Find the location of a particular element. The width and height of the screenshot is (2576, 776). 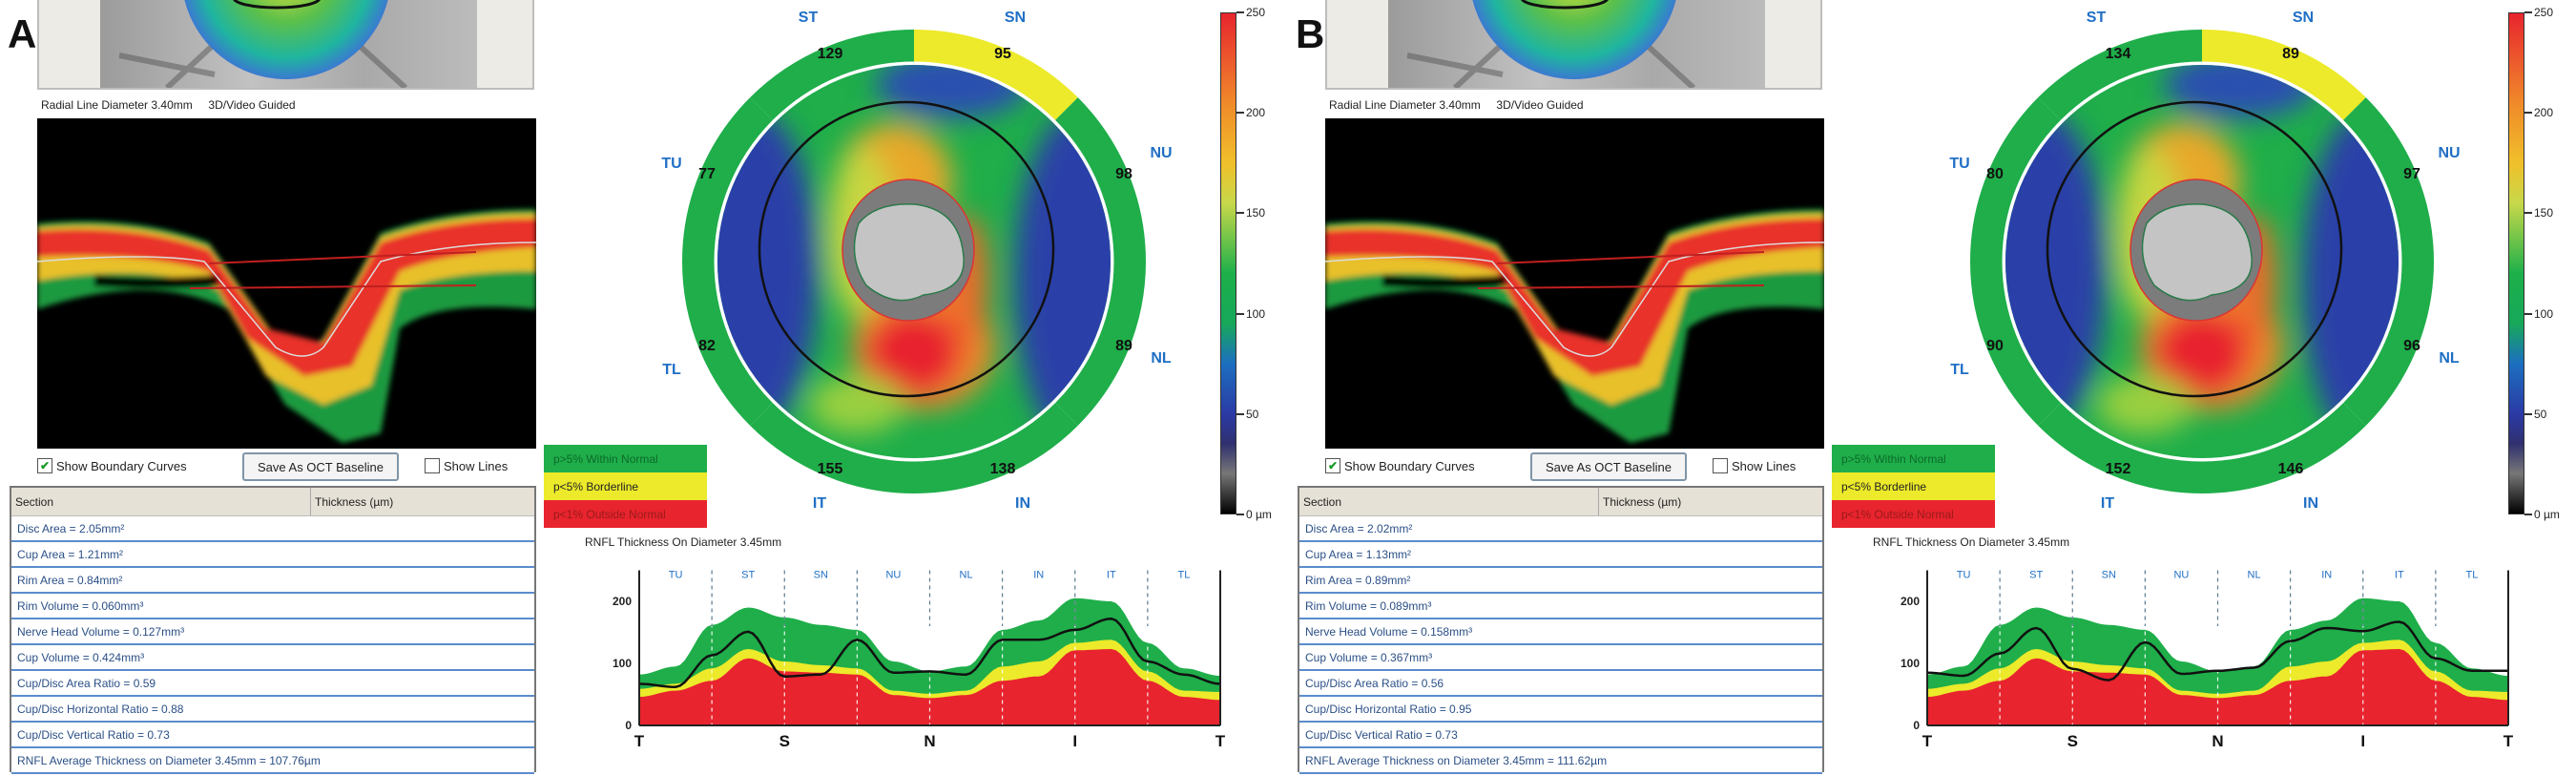

sector-value-it: 152 is located at coordinates (2118, 469).